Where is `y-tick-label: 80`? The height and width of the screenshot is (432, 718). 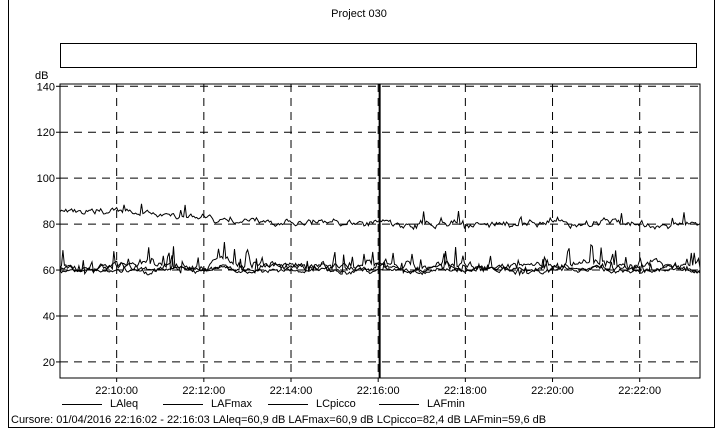 y-tick-label: 80 is located at coordinates (49, 225).